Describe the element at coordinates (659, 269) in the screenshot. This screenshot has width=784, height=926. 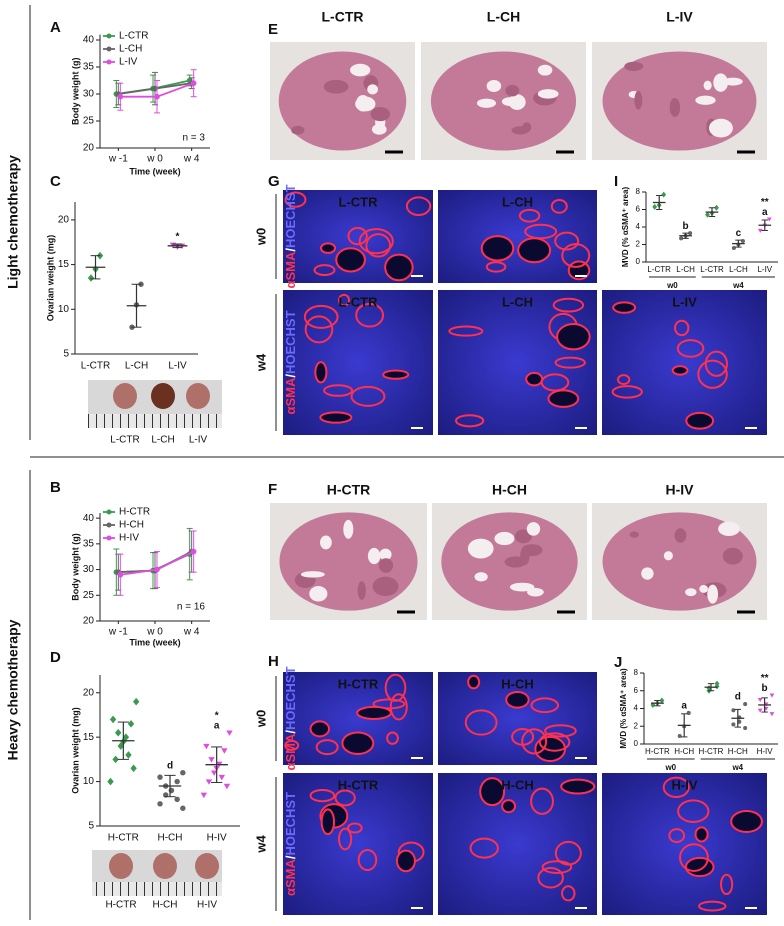
I see `x-tick-label: L-CTR` at that location.